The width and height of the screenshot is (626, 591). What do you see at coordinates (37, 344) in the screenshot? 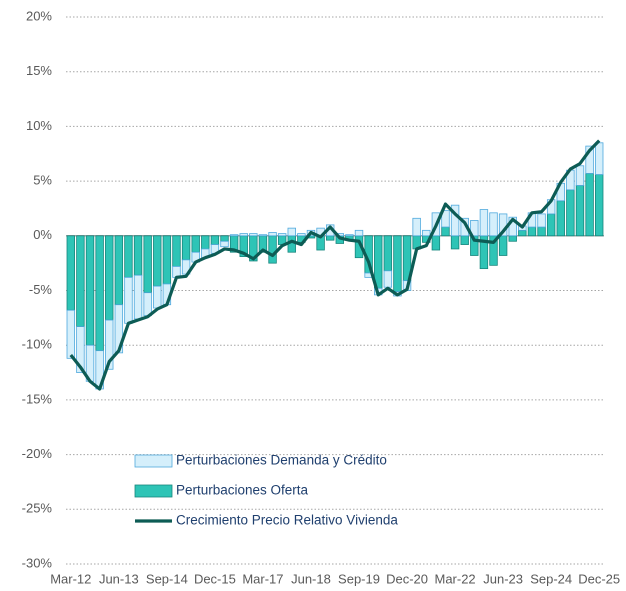
I see `y-tick-label: -10%` at bounding box center [37, 344].